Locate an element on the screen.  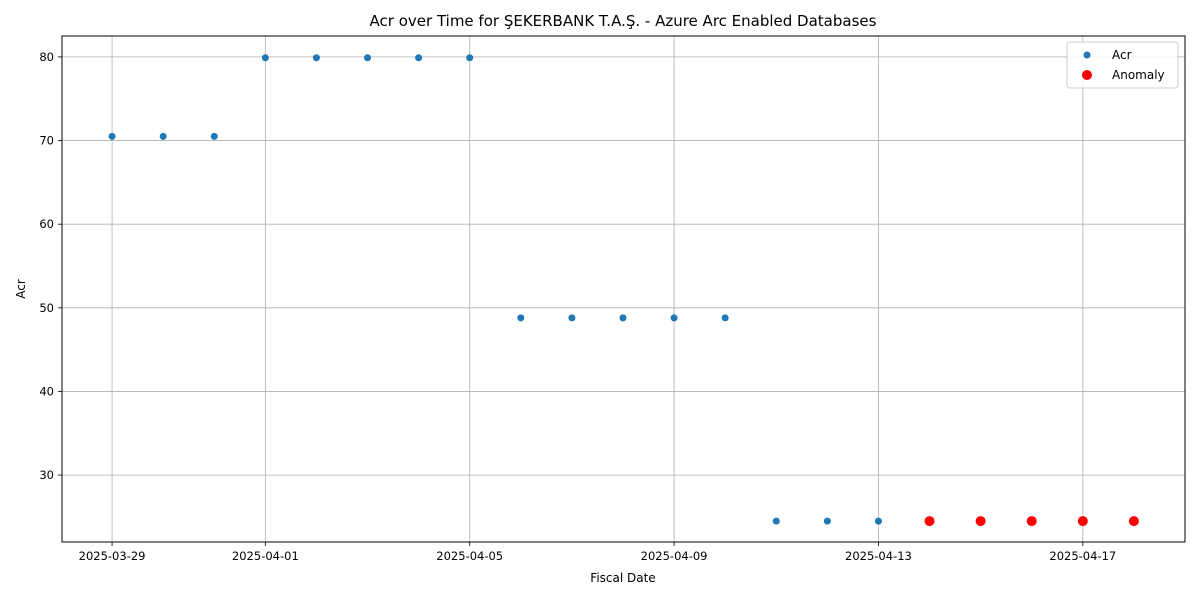
y-tick-label: 60 is located at coordinates (46, 224).